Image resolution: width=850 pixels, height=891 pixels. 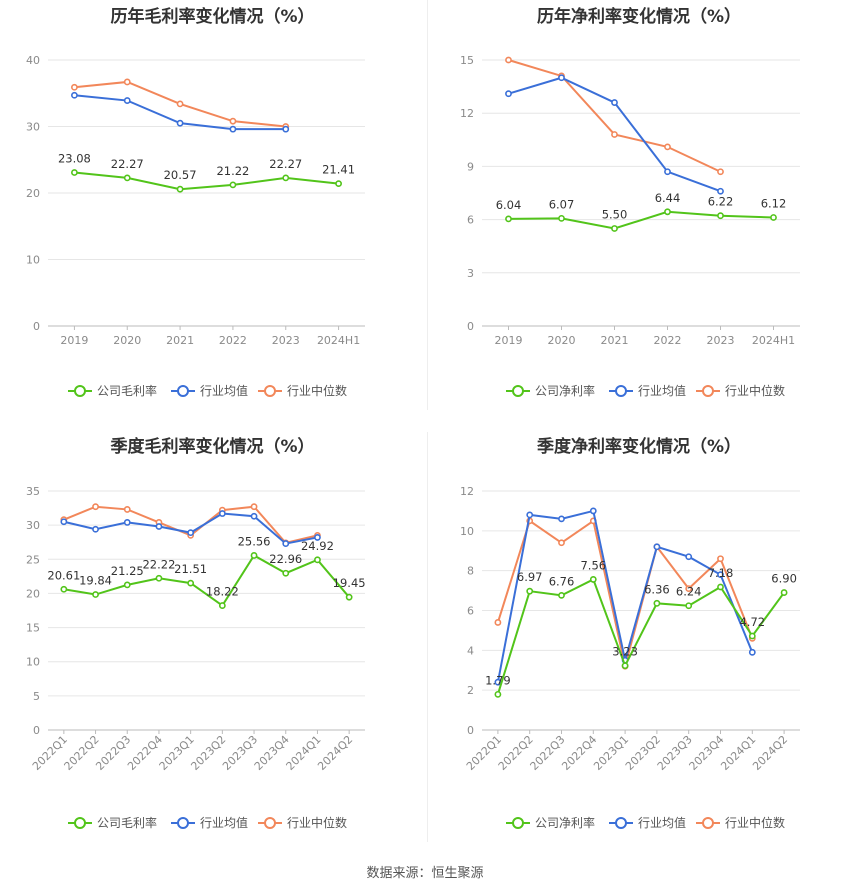 I want to click on x-tick-label: 2021, so click(x=180, y=340).